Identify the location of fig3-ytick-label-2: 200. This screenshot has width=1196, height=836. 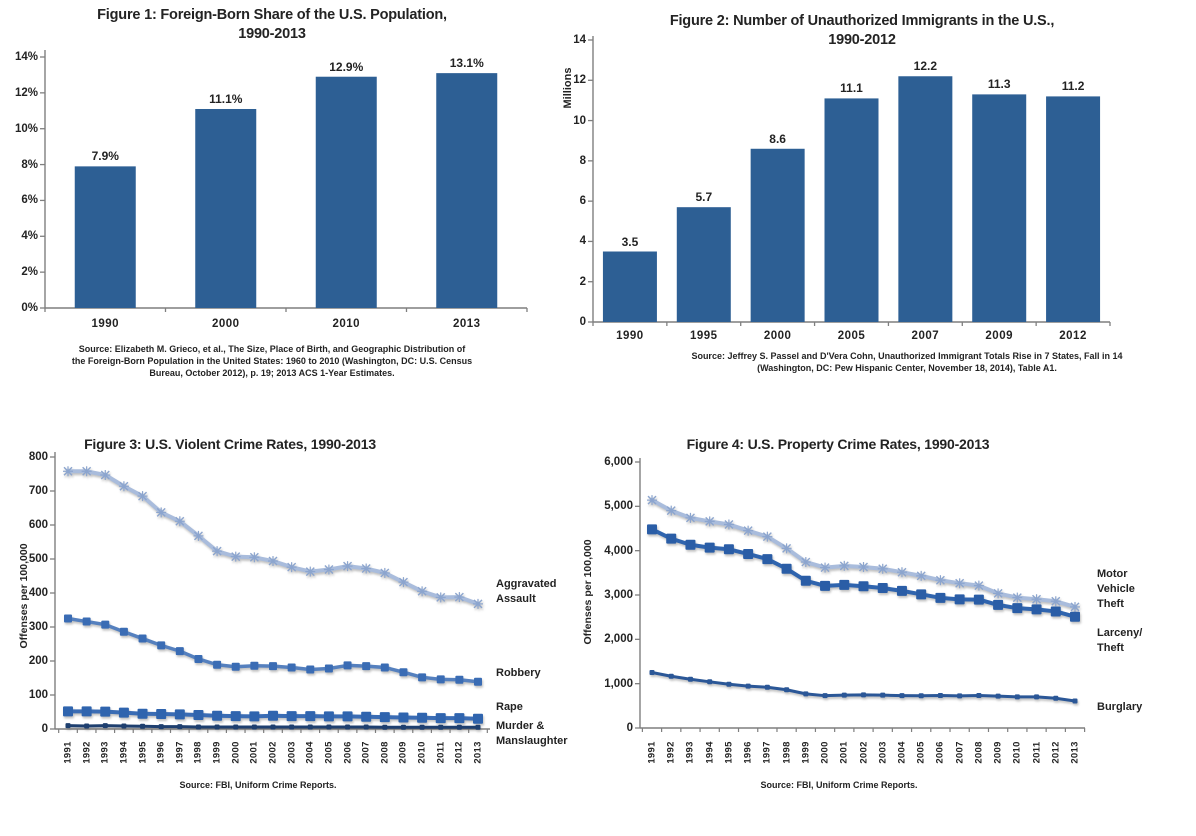
(38, 661).